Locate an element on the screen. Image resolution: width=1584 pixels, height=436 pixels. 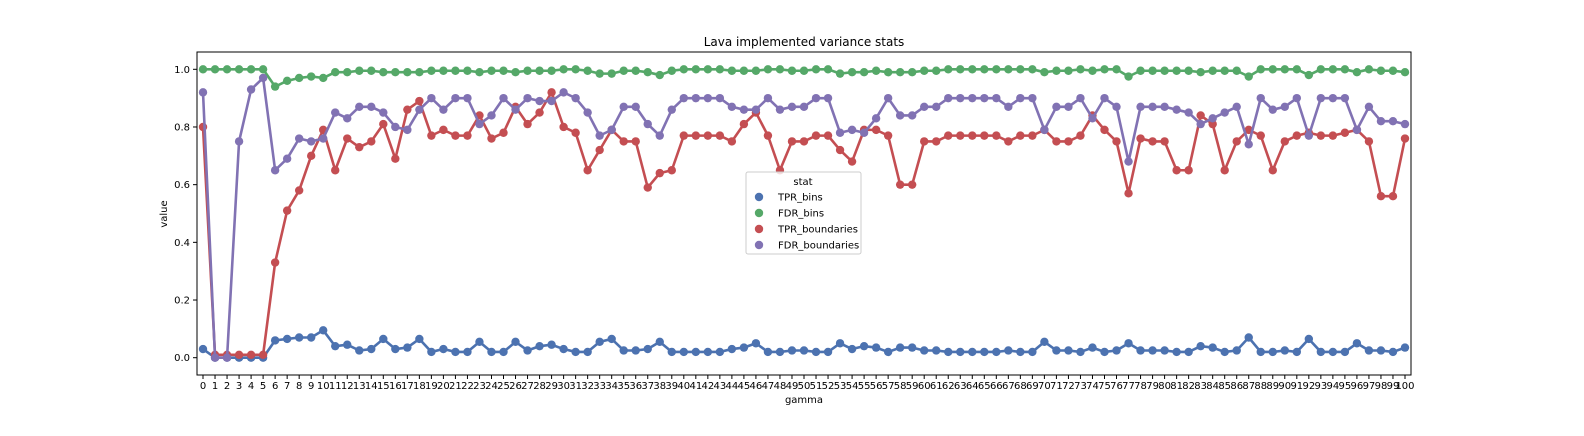
chart-title: Lava implemented variance stats is located at coordinates (804, 42).